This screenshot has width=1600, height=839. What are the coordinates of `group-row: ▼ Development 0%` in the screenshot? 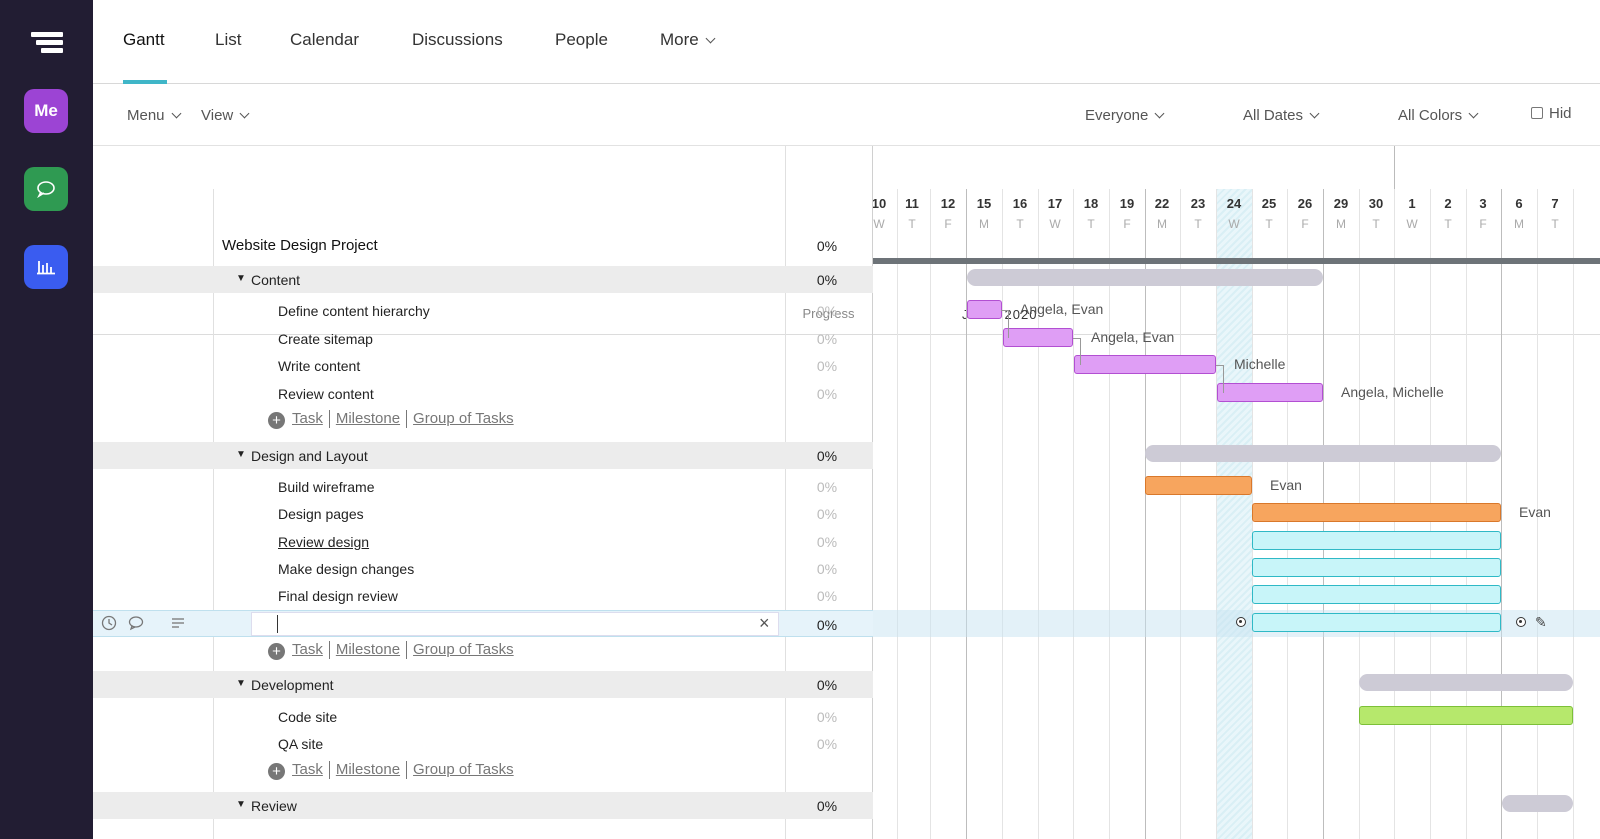 It's located at (483, 684).